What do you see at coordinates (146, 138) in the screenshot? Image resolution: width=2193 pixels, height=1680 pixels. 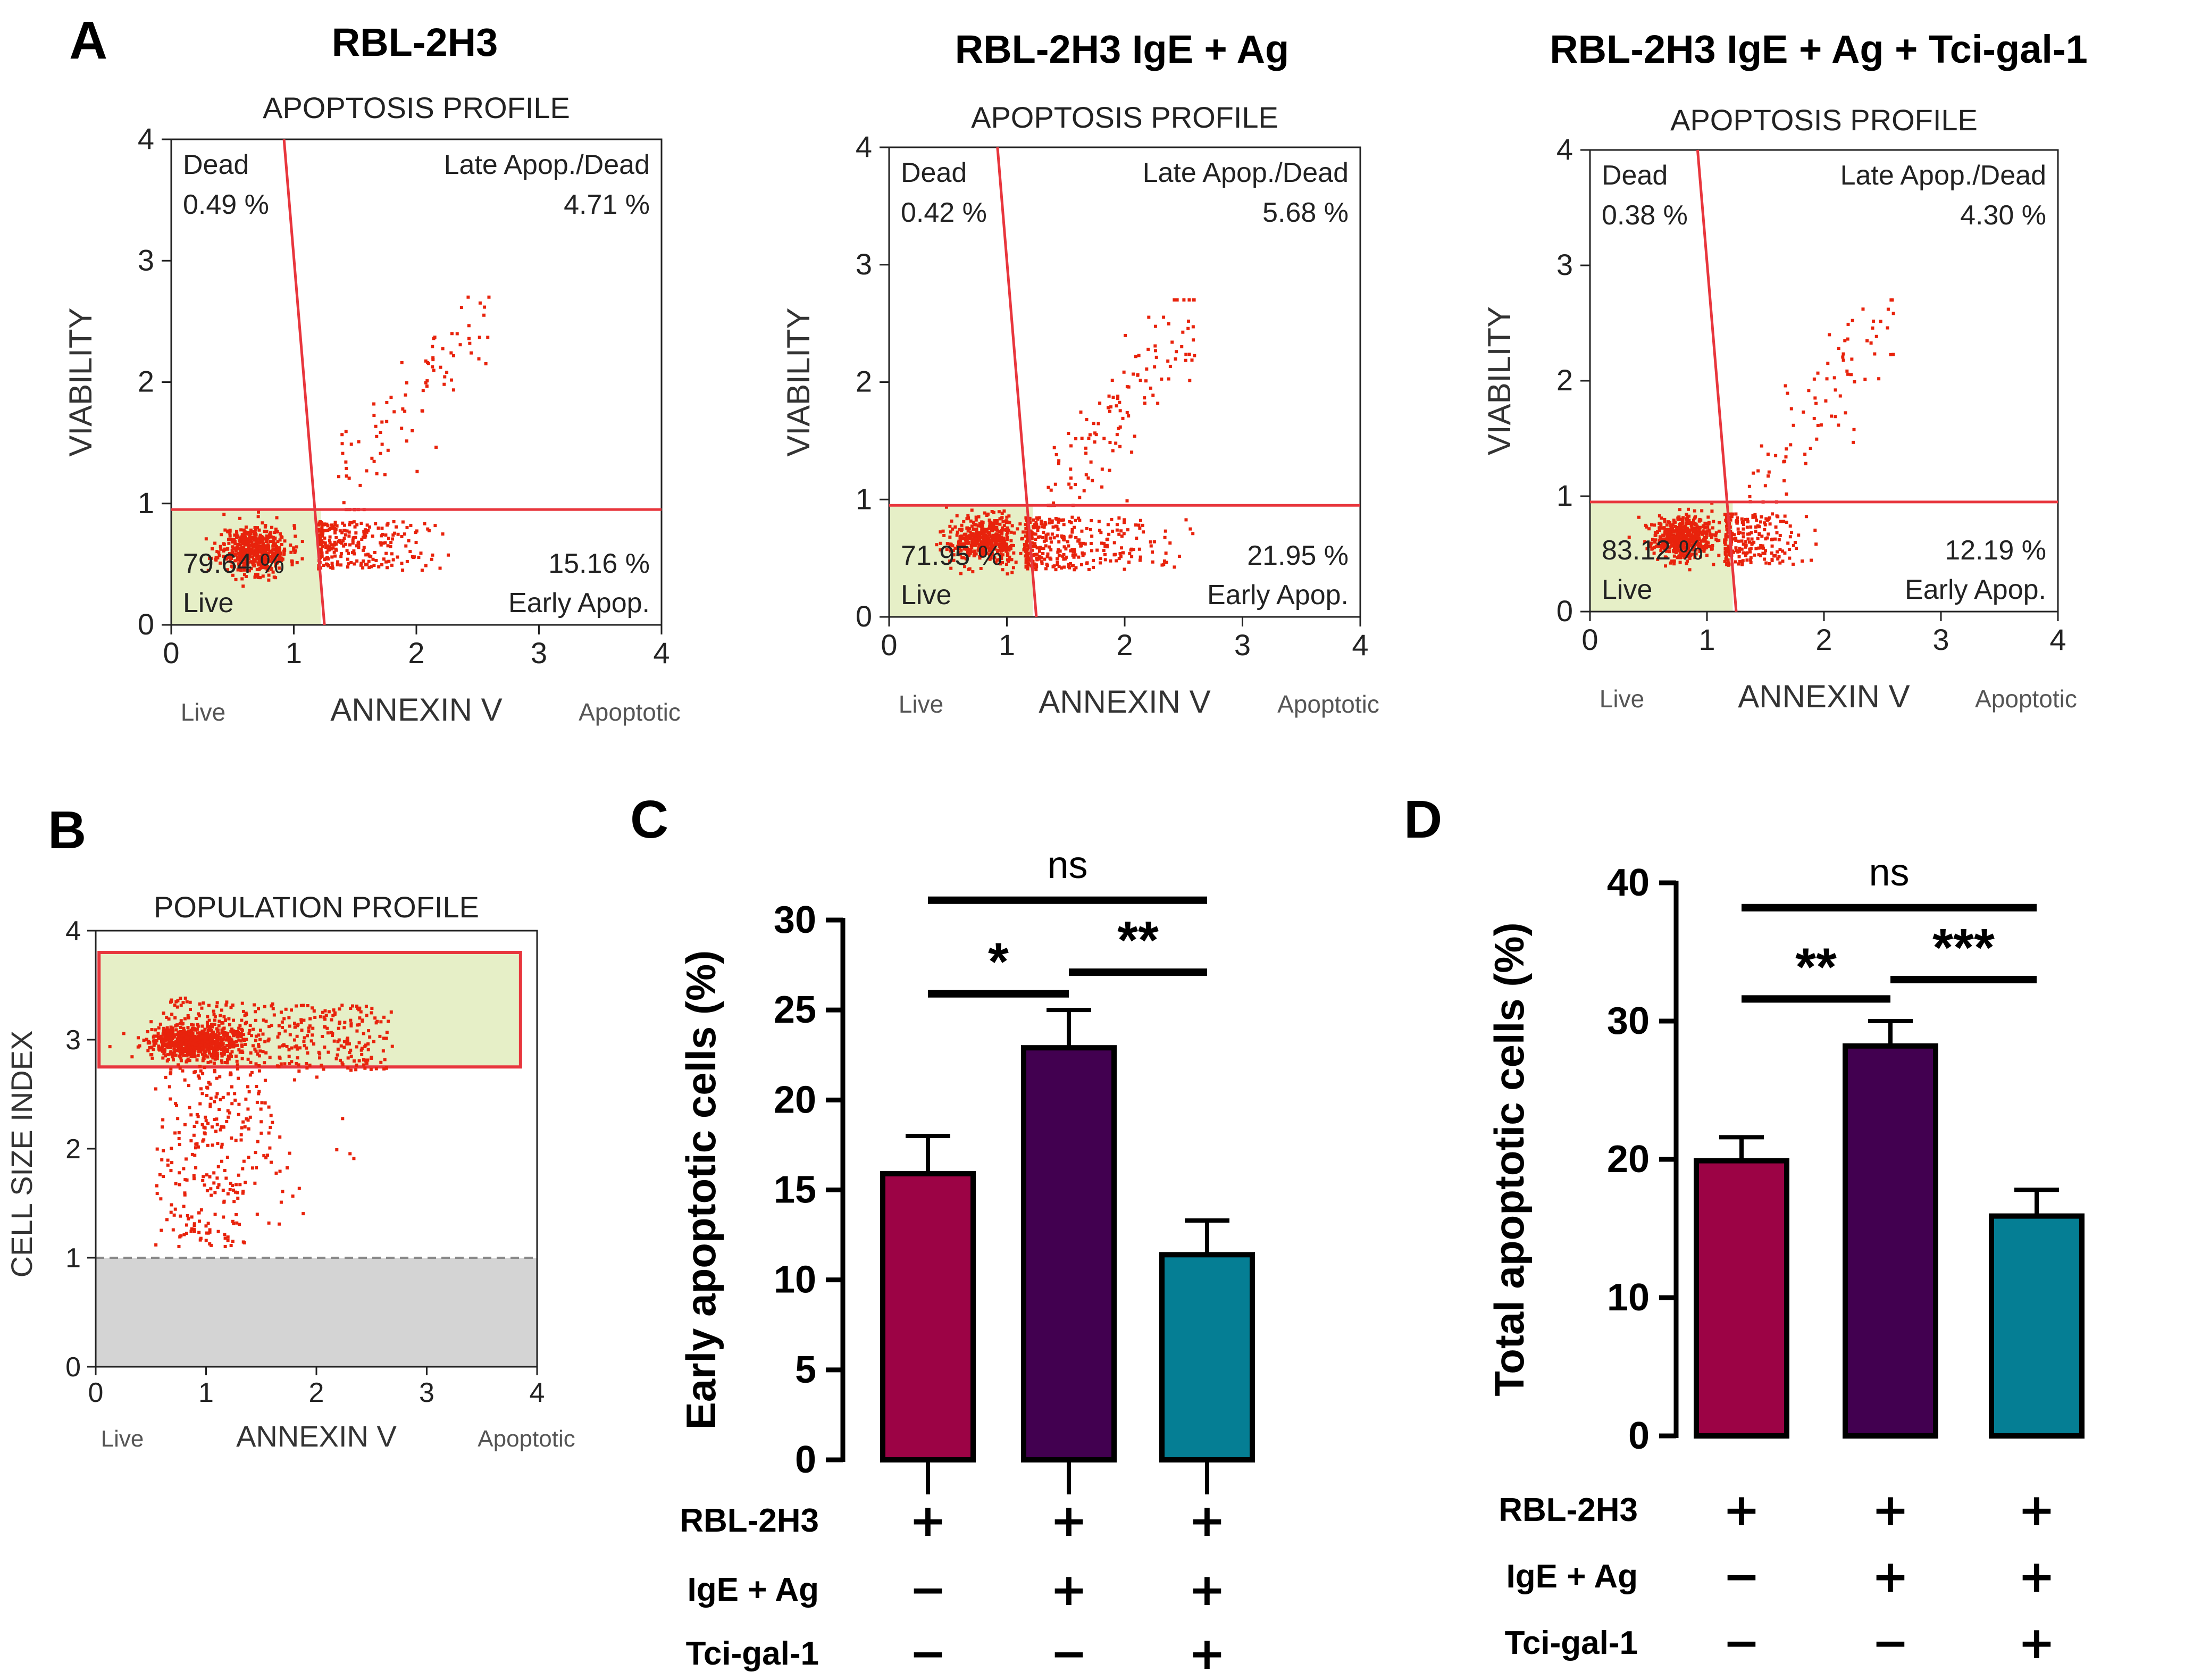 I see `y-tick-label: 4` at bounding box center [146, 138].